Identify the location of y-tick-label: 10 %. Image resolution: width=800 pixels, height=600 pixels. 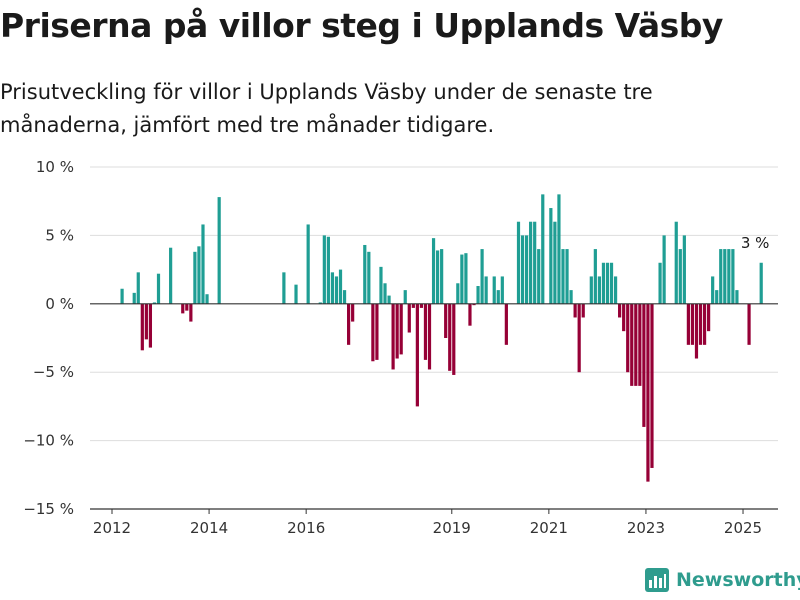
(55, 167).